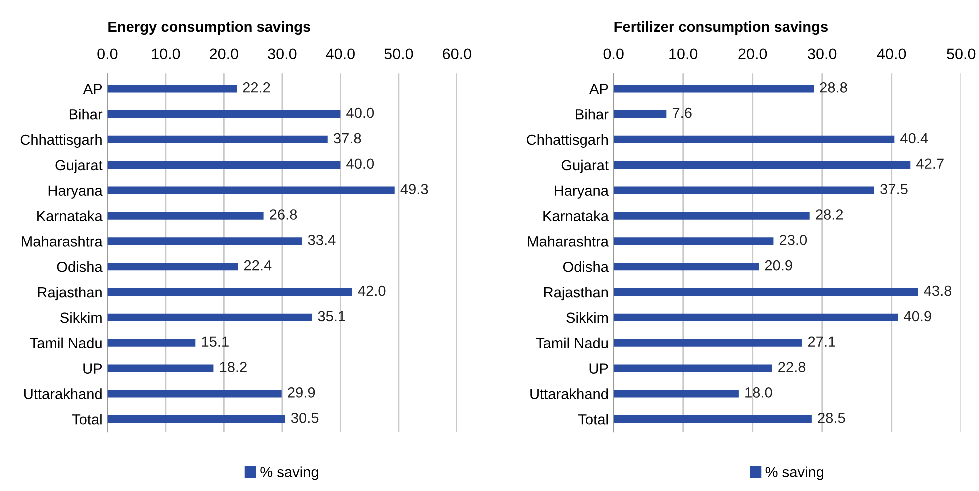 This screenshot has height=491, width=979. What do you see at coordinates (322, 240) in the screenshot?
I see `data-label: 33.4` at bounding box center [322, 240].